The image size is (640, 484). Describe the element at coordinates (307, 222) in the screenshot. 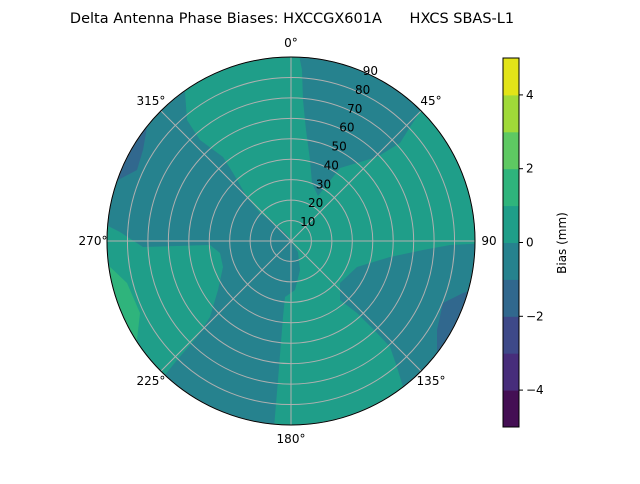

I see `radial-tick-label: 10` at that location.